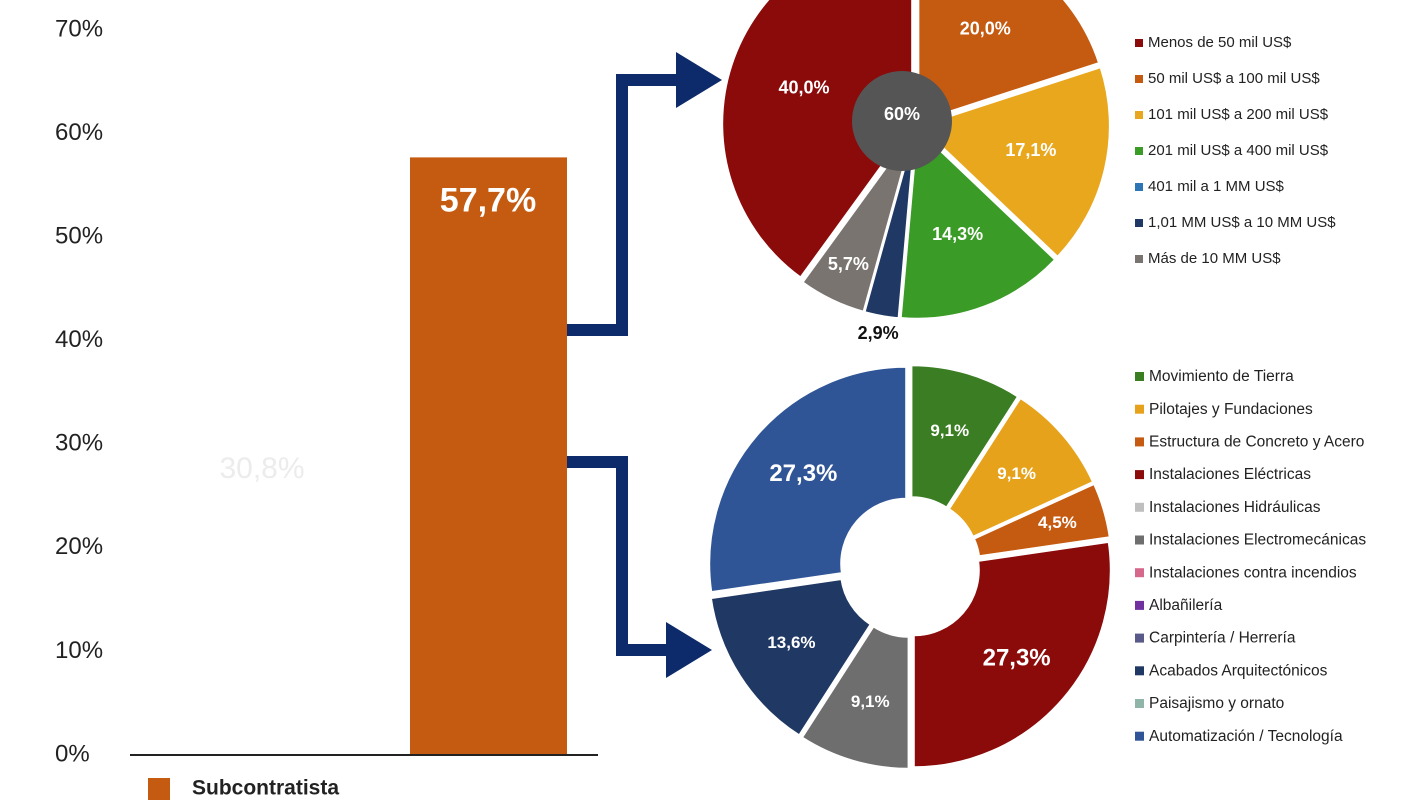 The height and width of the screenshot is (800, 1415). Describe the element at coordinates (1057, 522) in the screenshot. I see `data-label: 4,5%` at that location.